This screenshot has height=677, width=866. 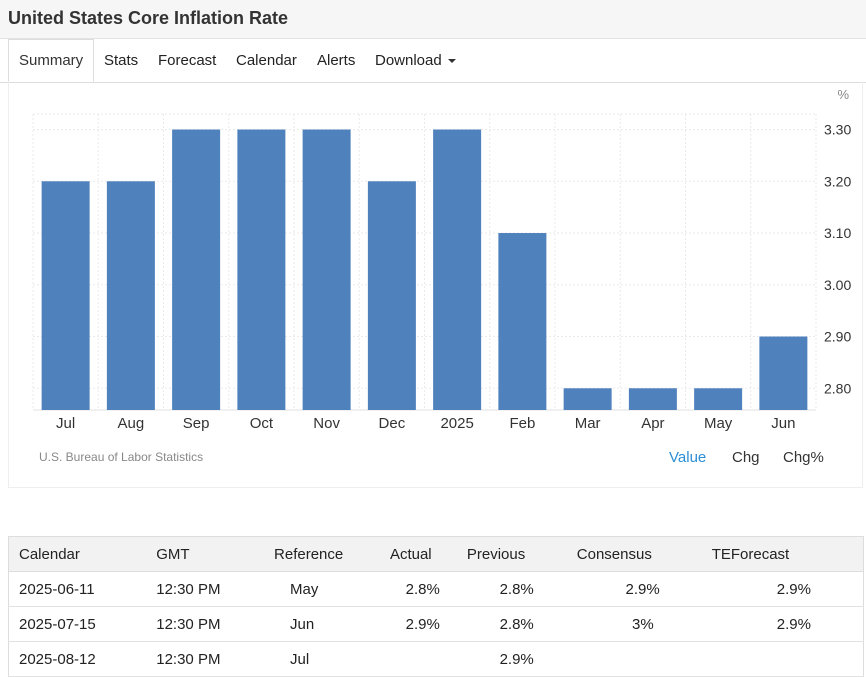 What do you see at coordinates (837, 233) in the screenshot?
I see `y-tick-label: 3.10` at bounding box center [837, 233].